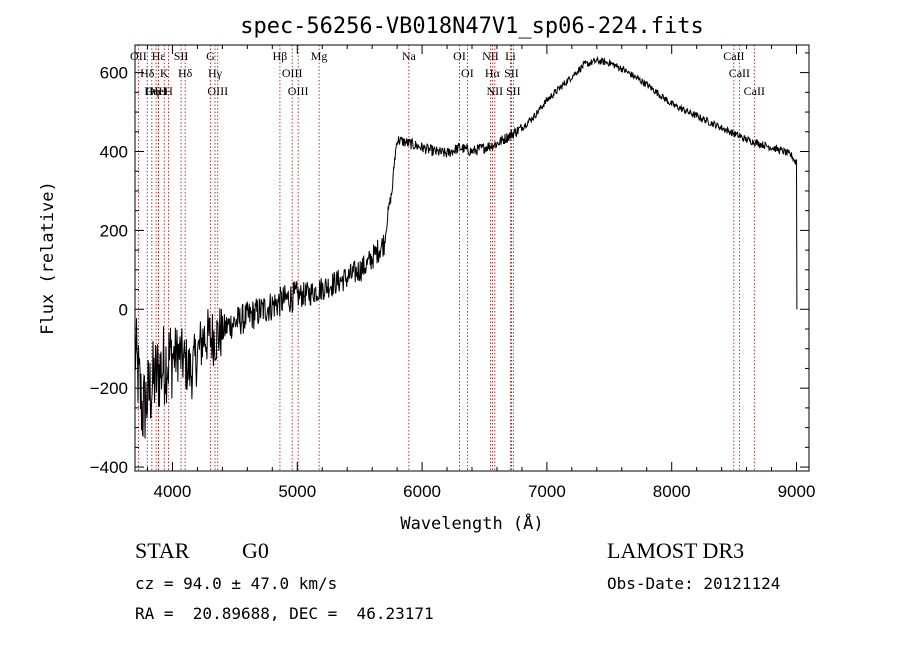 Image resolution: width=900 pixels, height=649 pixels. I want to click on object-class: STAR, so click(162, 550).